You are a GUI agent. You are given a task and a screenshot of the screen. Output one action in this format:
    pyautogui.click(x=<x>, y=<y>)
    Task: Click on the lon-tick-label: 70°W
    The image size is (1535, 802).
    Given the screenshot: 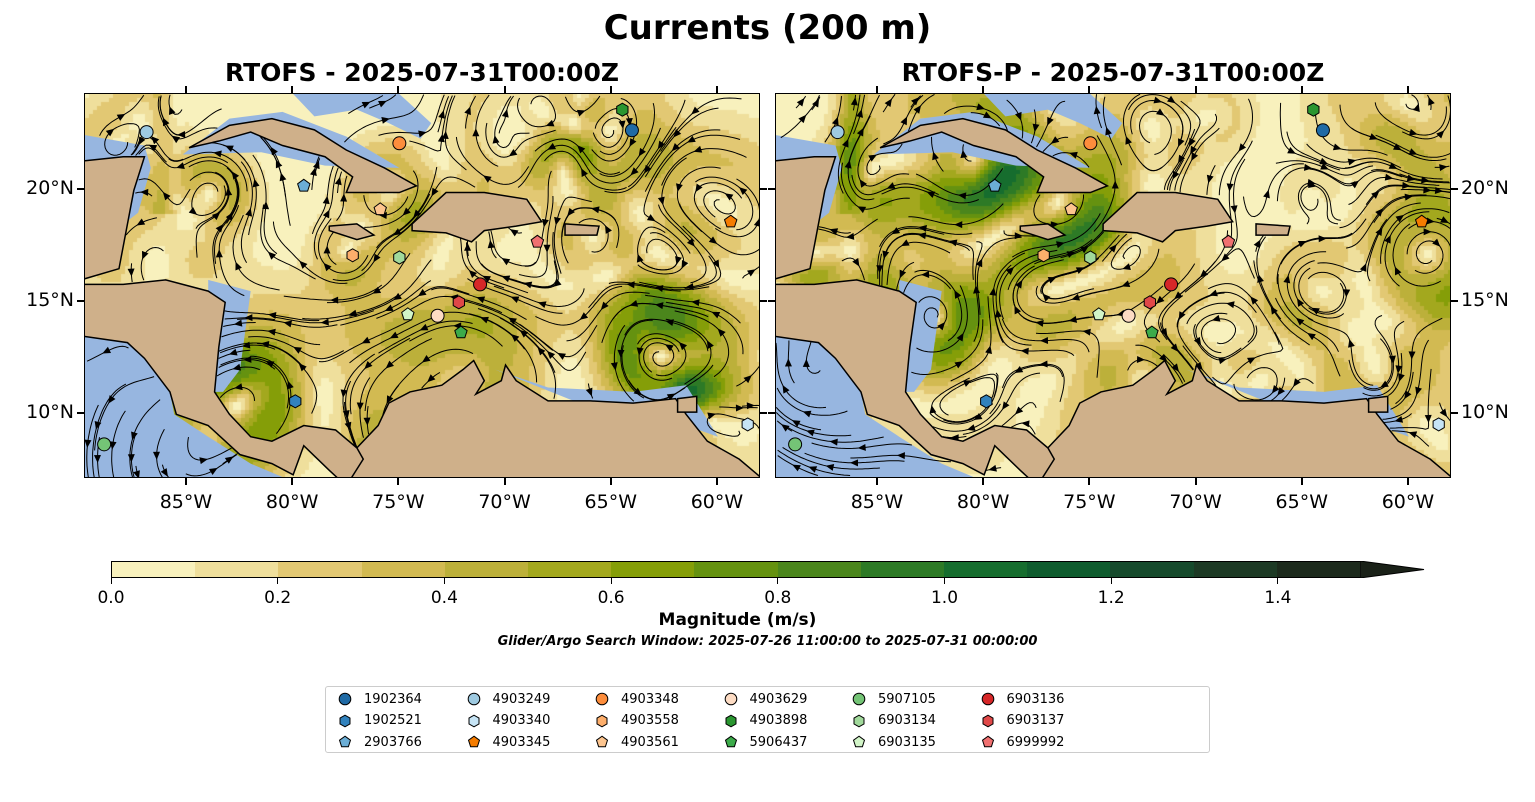 What is the action you would take?
    pyautogui.click(x=1195, y=502)
    